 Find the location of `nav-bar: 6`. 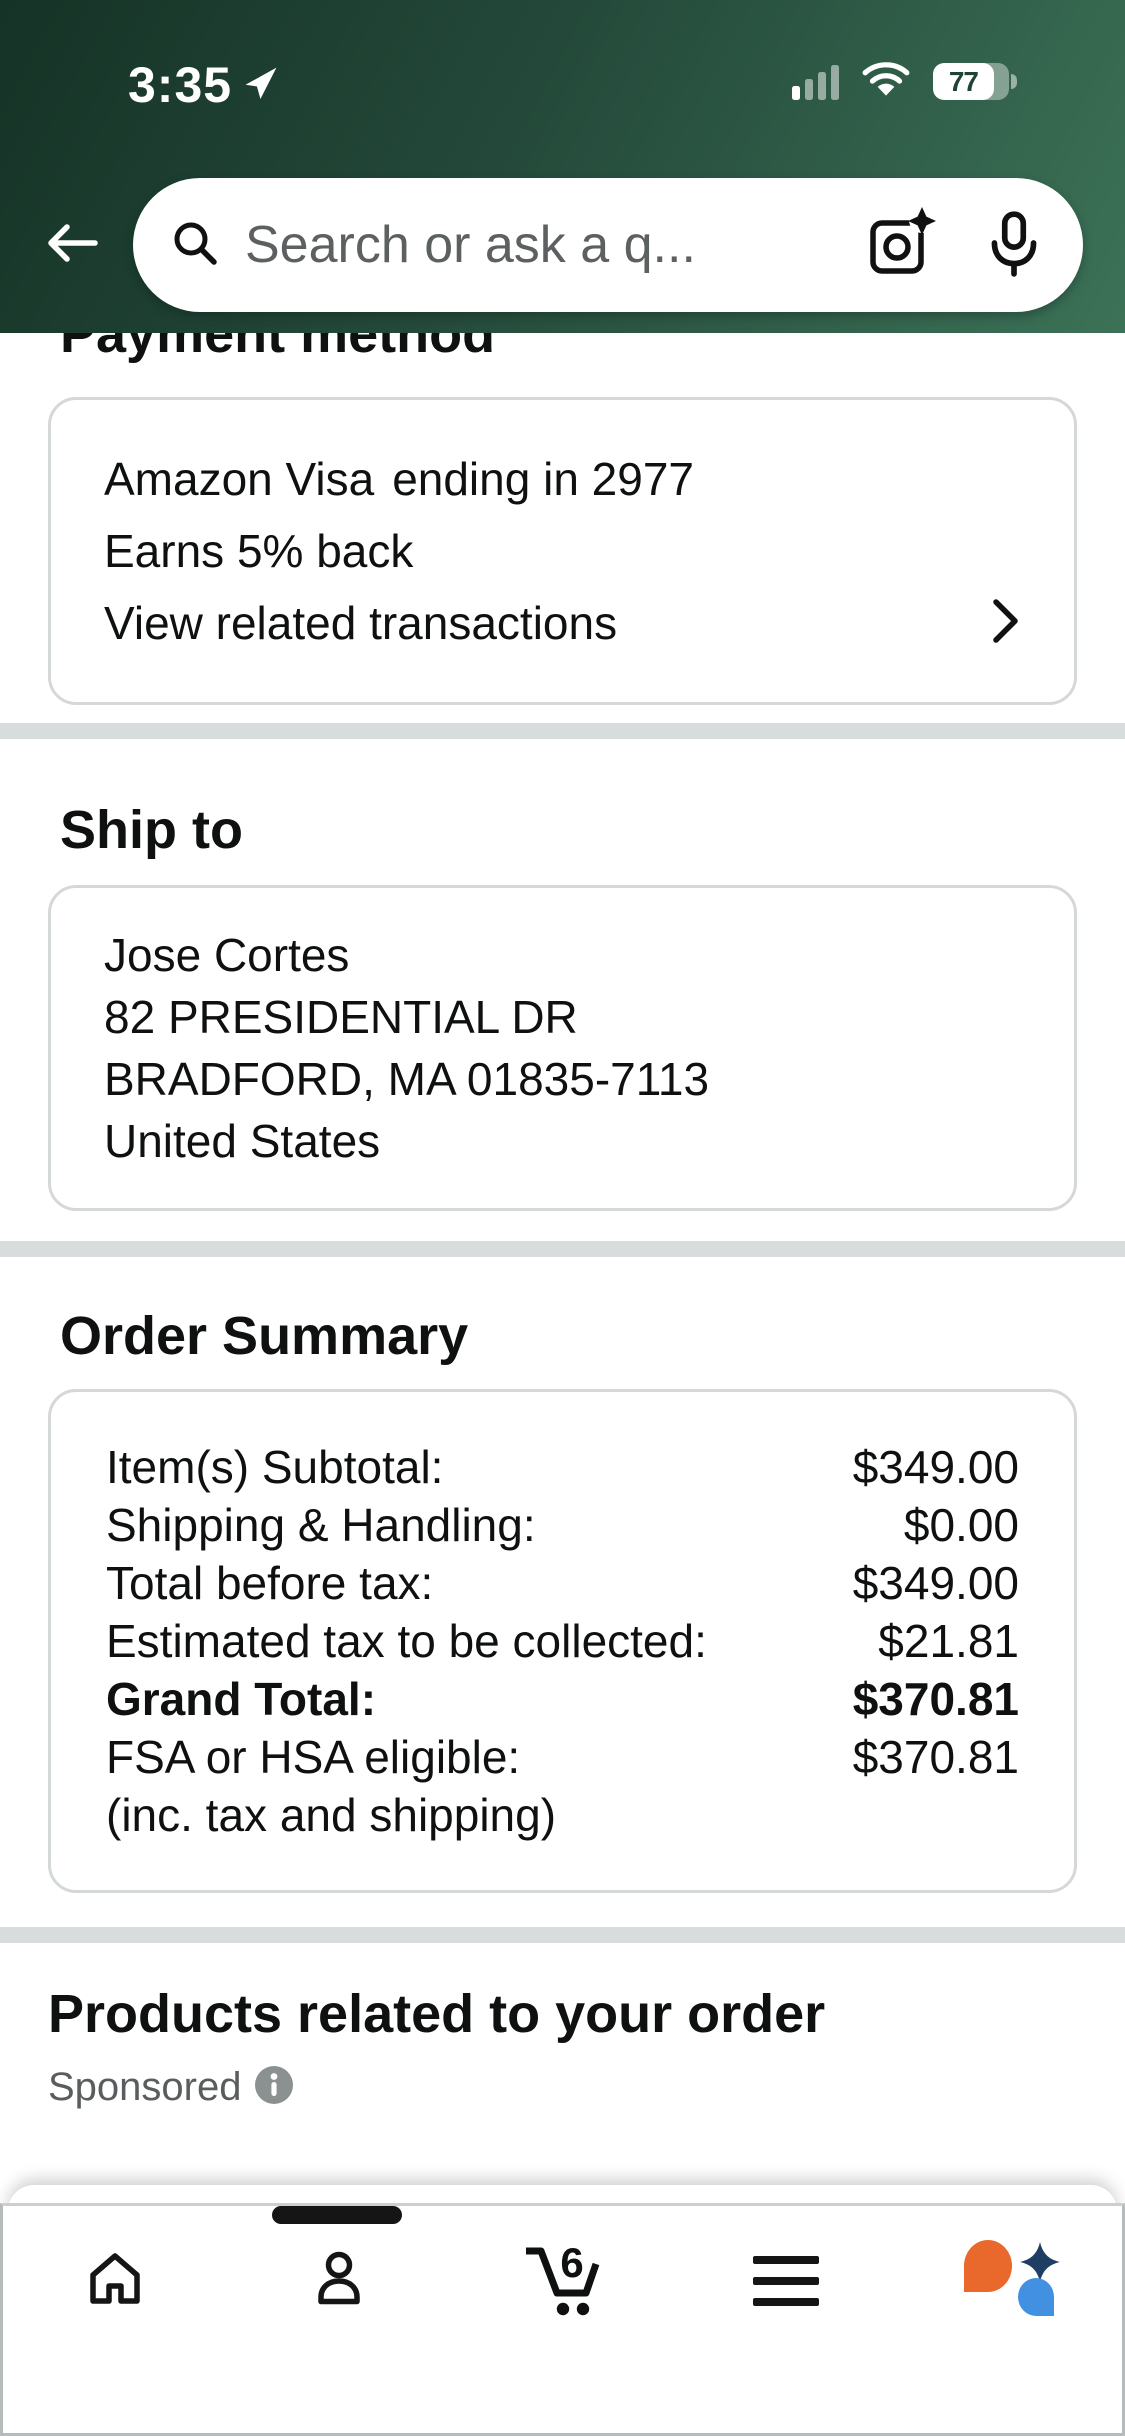

nav-bar: 6 is located at coordinates (562, 2319).